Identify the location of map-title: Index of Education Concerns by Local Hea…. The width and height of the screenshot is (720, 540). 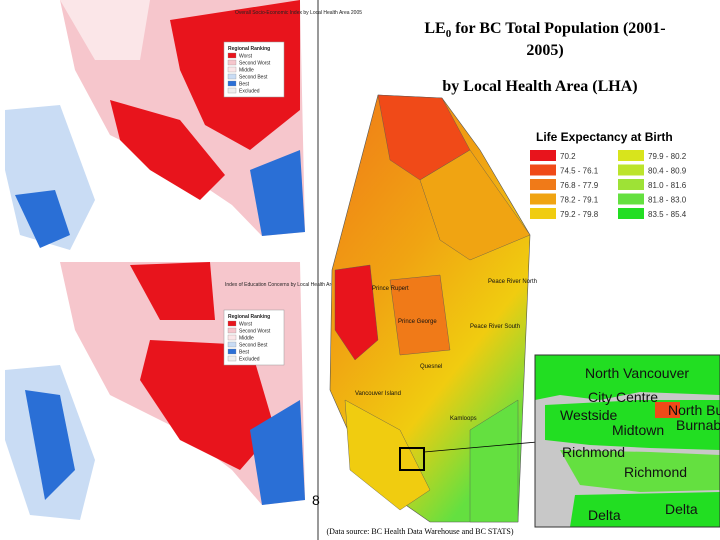
(287, 285).